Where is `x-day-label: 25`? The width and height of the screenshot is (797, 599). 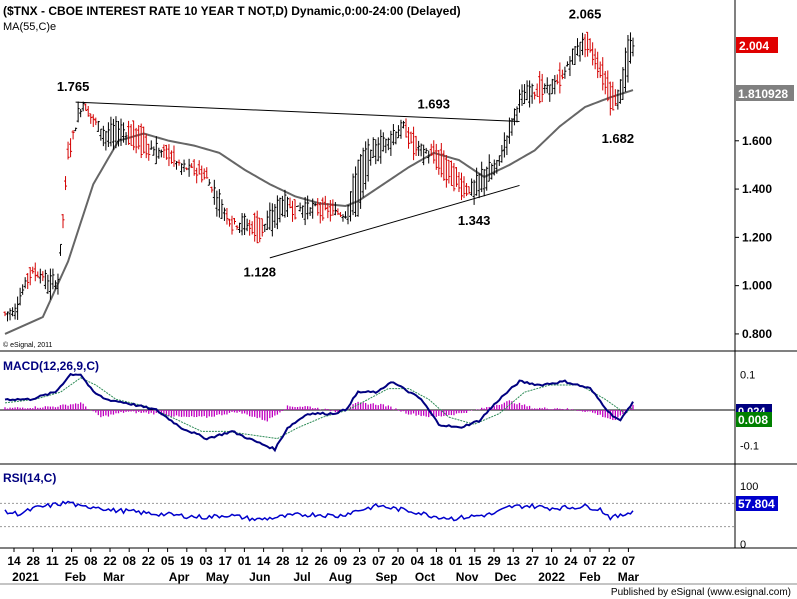 x-day-label: 25 is located at coordinates (72, 561).